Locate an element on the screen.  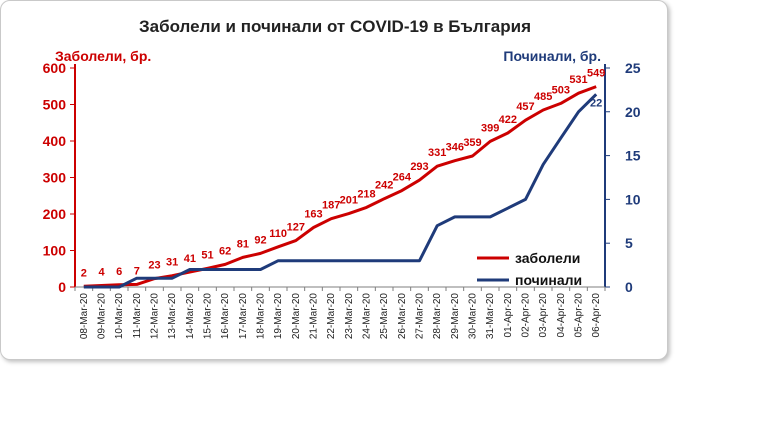
x-tick-label: 25-Mar-20 is located at coordinates (384, 316).